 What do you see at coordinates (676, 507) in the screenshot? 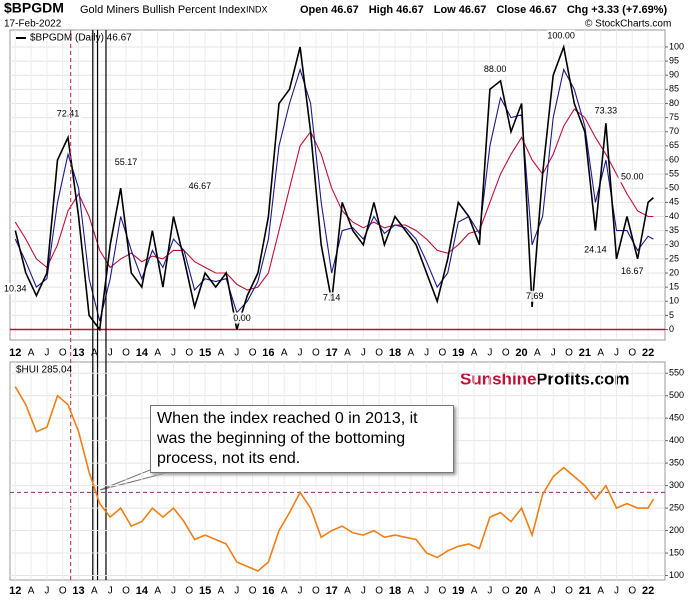
I see `y-tick-label: 250` at bounding box center [676, 507].